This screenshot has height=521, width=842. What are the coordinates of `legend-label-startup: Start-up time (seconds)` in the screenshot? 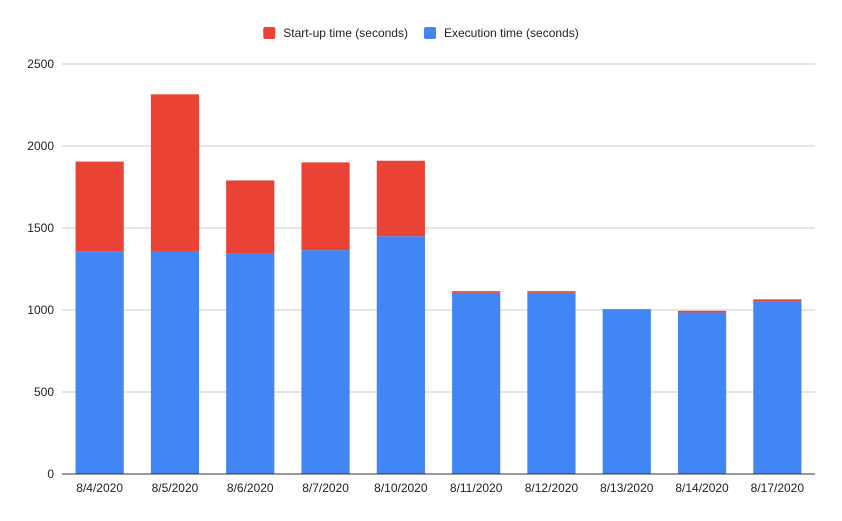 It's located at (345, 33).